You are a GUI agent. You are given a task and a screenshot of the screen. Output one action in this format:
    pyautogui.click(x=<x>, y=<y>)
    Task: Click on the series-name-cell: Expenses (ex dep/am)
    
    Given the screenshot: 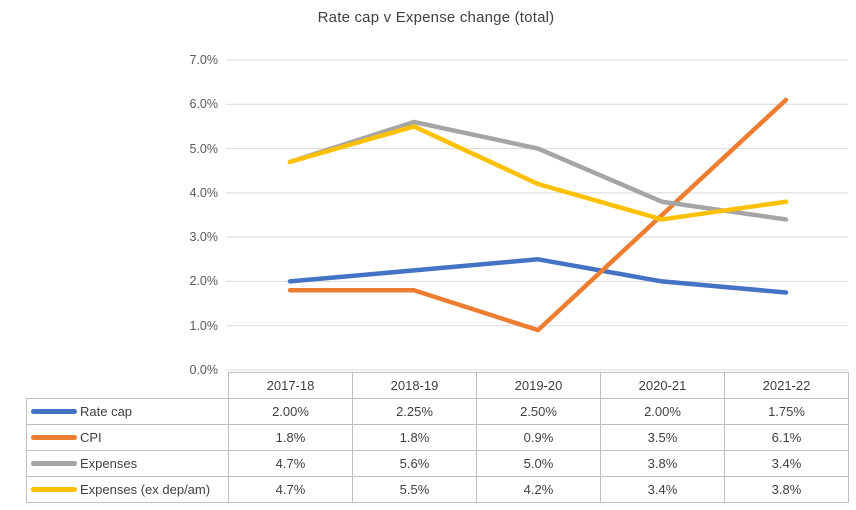 What is the action you would take?
    pyautogui.click(x=127, y=489)
    